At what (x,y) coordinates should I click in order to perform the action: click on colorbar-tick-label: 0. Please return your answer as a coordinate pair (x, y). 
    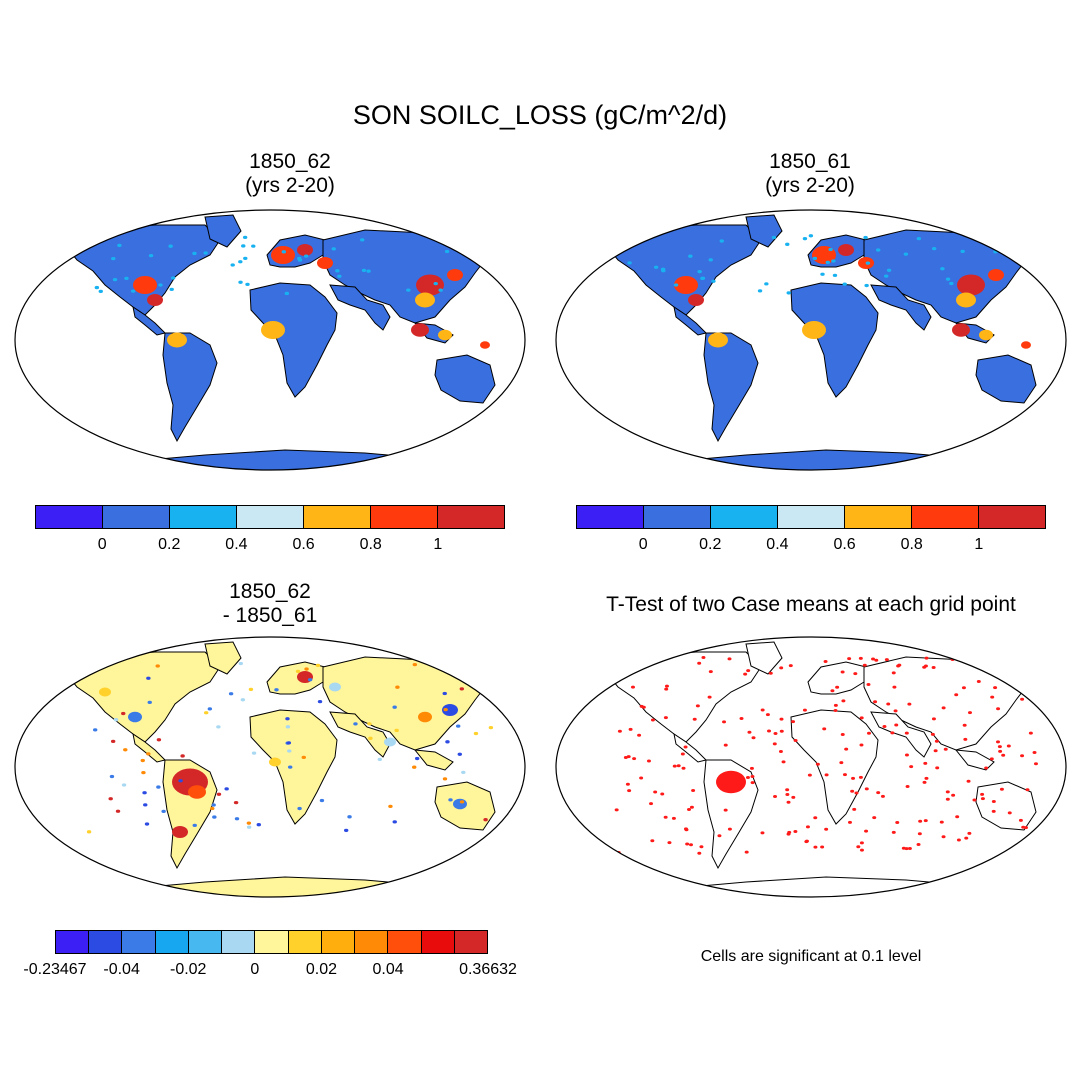
    Looking at the image, I should click on (255, 969).